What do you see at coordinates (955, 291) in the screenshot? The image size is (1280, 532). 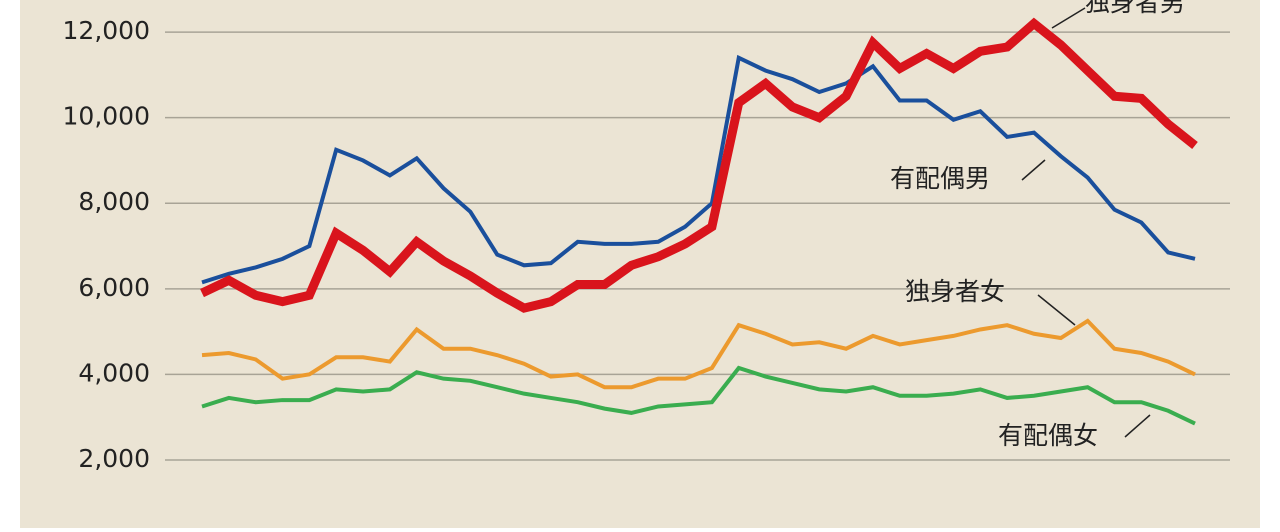 I see `series-label: 独身者女` at bounding box center [955, 291].